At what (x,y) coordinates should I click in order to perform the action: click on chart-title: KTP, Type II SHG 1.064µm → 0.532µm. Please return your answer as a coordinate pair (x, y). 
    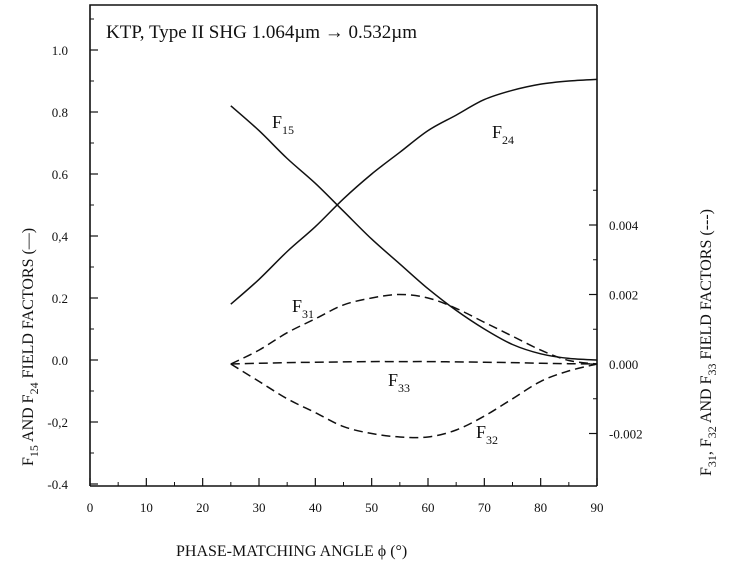
    Looking at the image, I should click on (261, 32).